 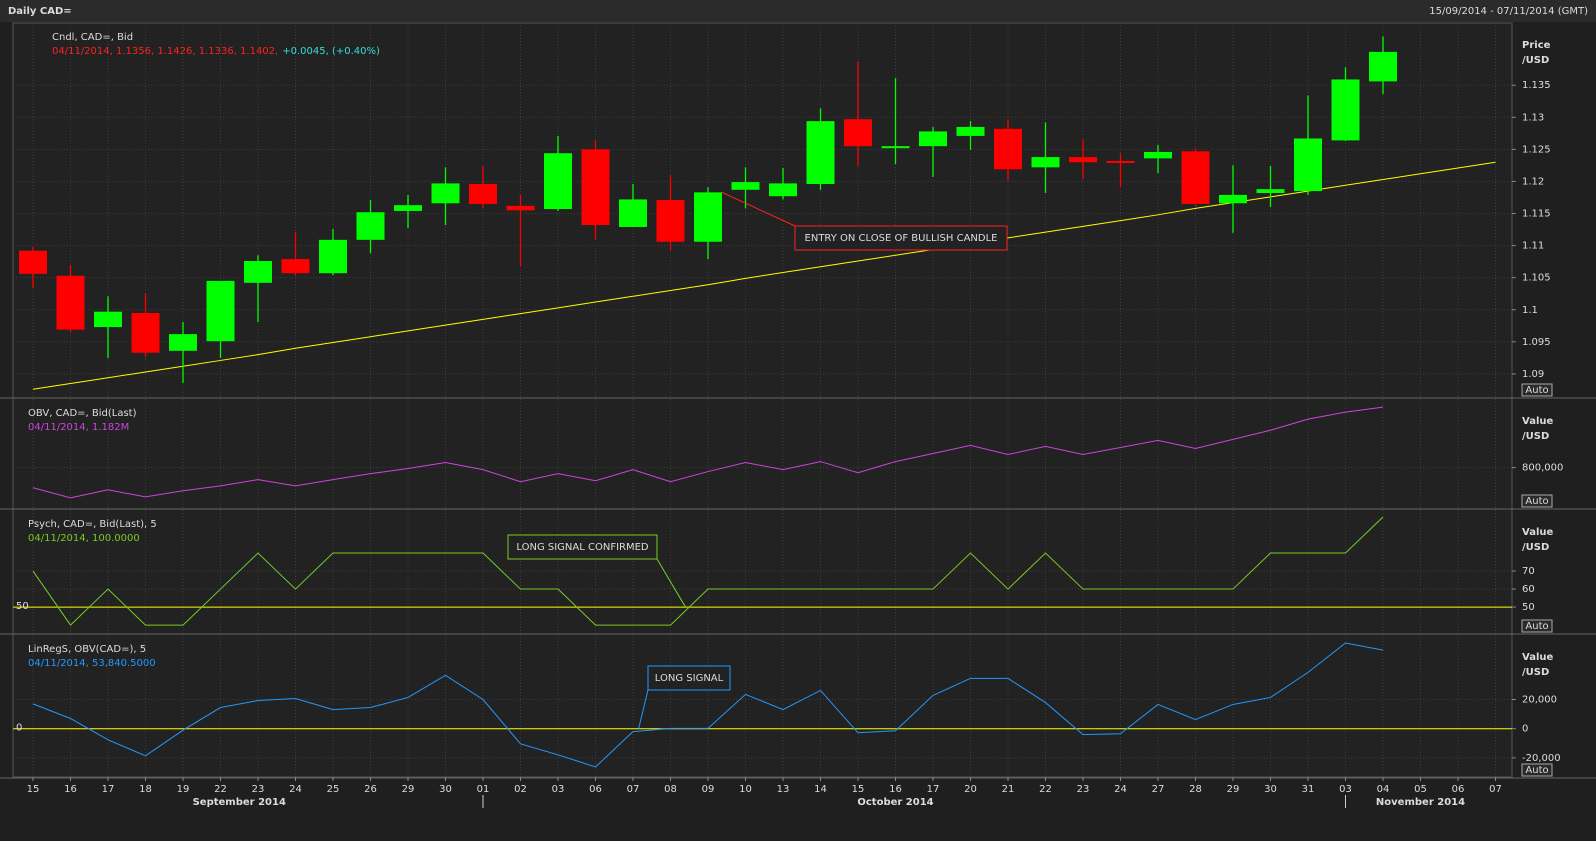 What do you see at coordinates (1533, 246) in the screenshot?
I see `y-tick-label: 1.11` at bounding box center [1533, 246].